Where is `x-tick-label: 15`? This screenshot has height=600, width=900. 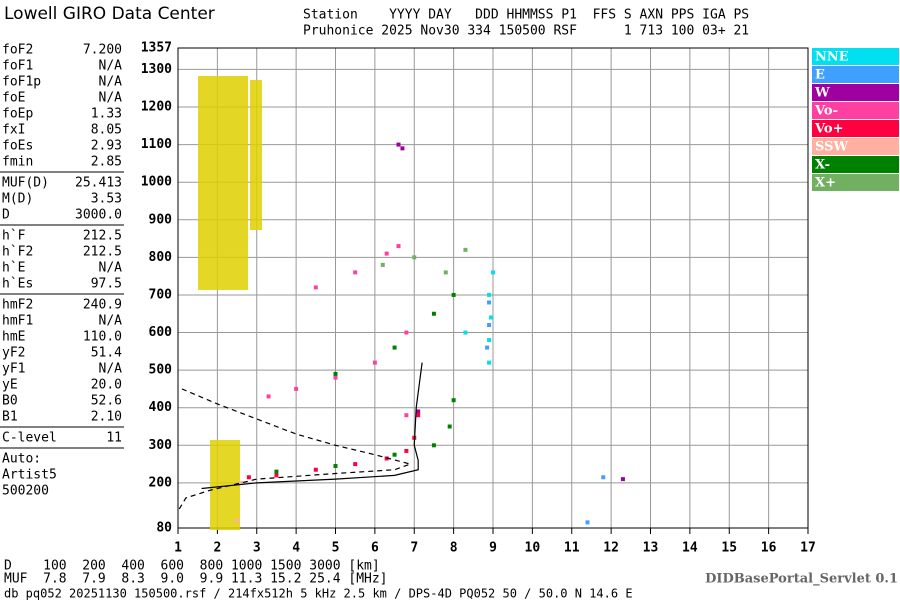
x-tick-label: 15 is located at coordinates (729, 548).